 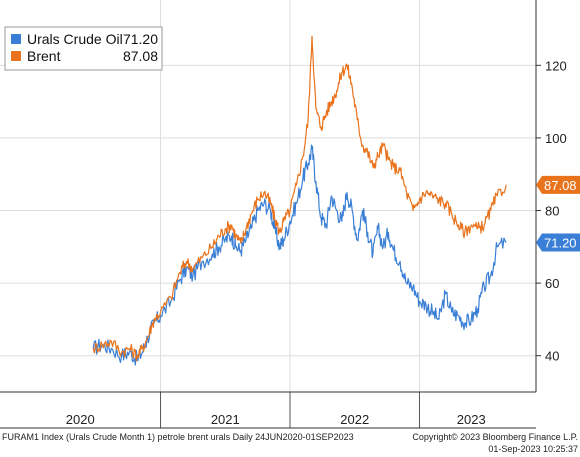 I want to click on value-tag-urals: 71.20, so click(x=558, y=242).